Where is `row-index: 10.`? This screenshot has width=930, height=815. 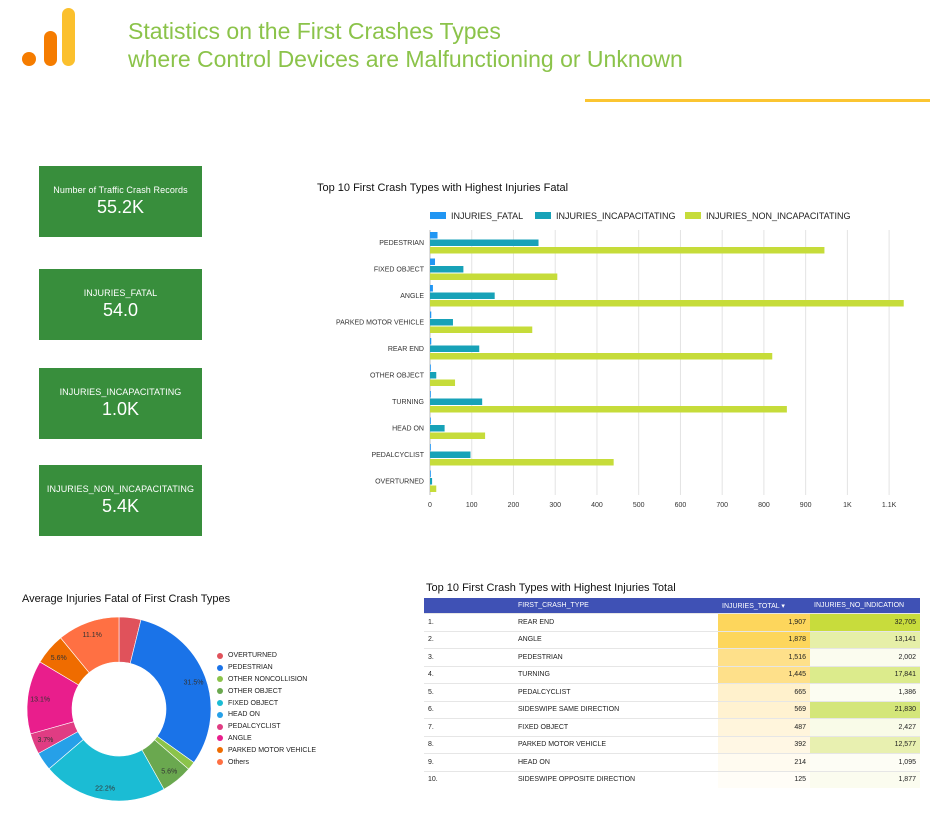
row-index: 10. is located at coordinates (469, 779).